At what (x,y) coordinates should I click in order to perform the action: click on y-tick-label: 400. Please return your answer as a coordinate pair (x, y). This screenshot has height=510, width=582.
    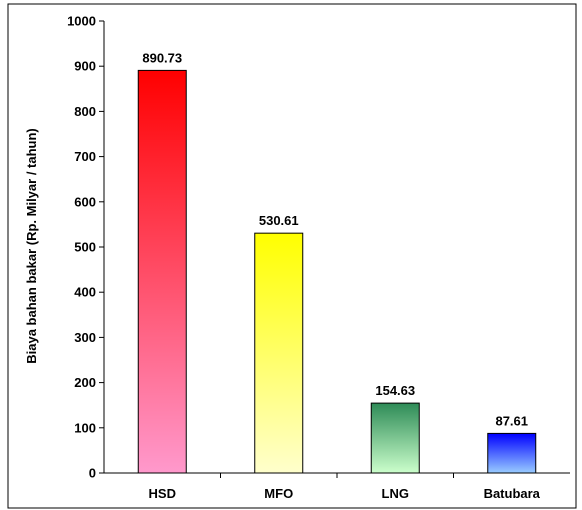
    Looking at the image, I should click on (85, 292).